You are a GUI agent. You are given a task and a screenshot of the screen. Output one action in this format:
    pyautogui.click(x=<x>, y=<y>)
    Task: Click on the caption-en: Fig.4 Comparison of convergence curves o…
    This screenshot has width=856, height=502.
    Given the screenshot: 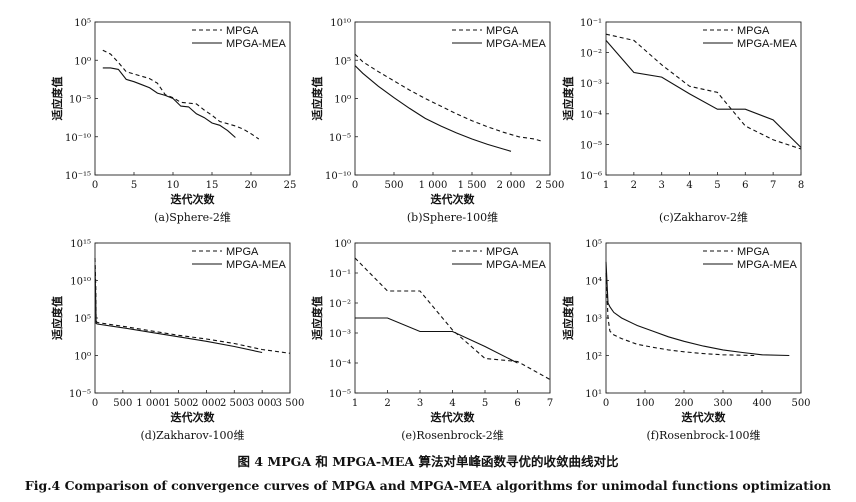 What is the action you would take?
    pyautogui.click(x=428, y=485)
    